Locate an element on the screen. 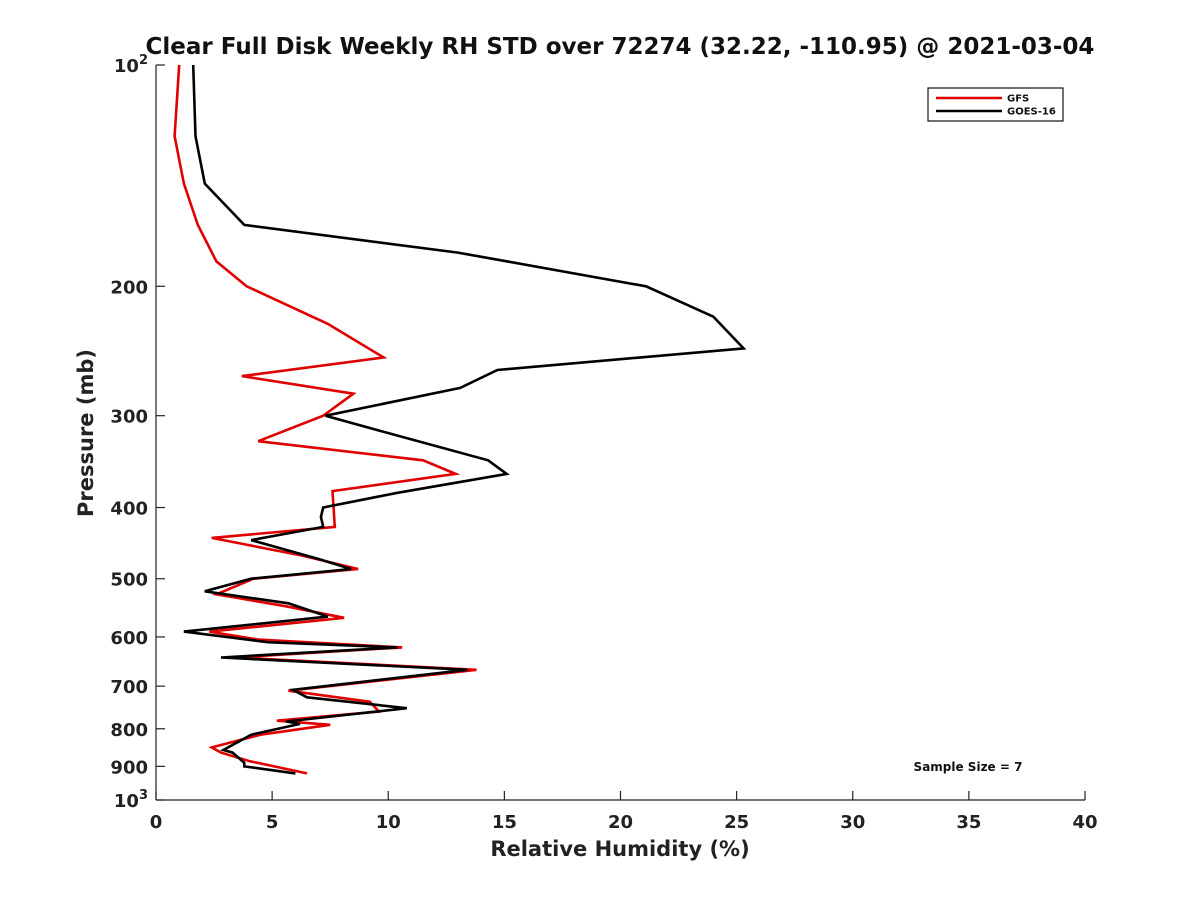  x-tick-label: 10 is located at coordinates (388, 822).